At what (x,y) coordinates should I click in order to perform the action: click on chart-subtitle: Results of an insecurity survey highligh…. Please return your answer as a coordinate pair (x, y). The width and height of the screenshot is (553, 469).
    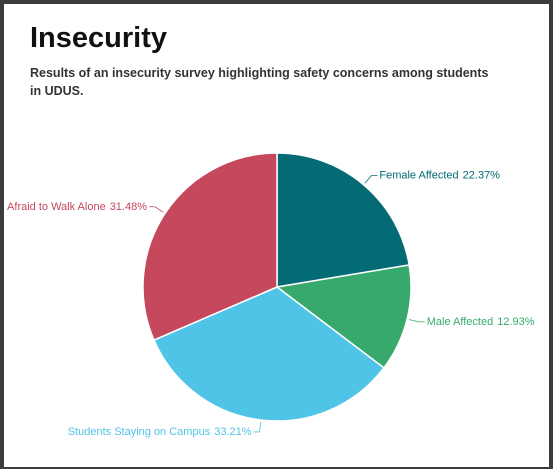
    Looking at the image, I should click on (259, 82).